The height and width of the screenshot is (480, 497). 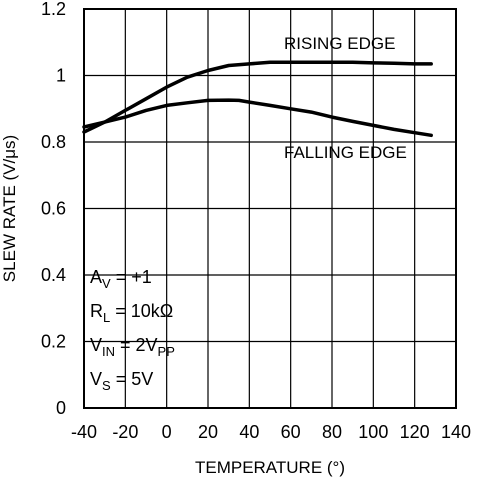 I want to click on x-tick-label: 60, so click(x=291, y=432).